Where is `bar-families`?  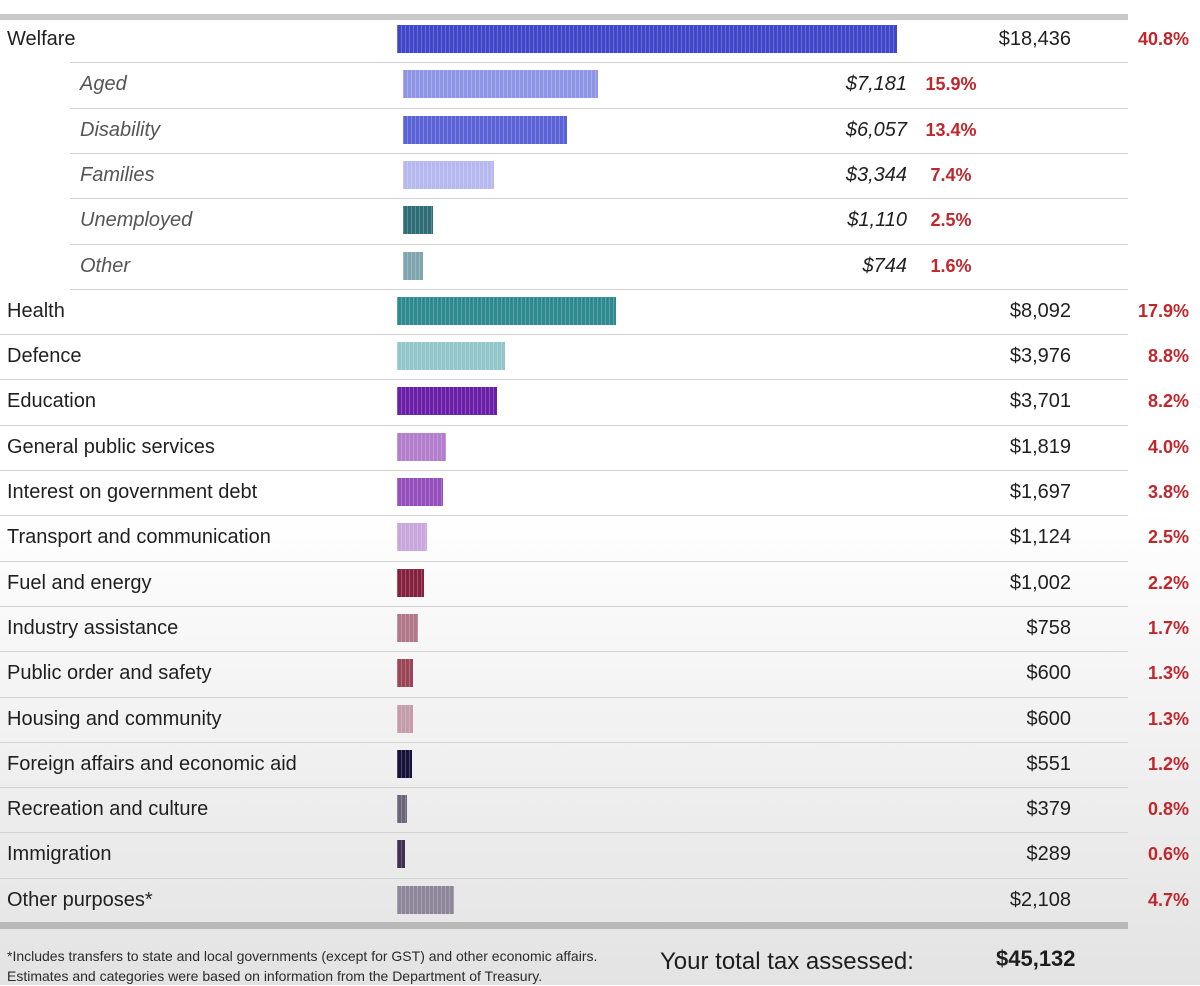
bar-families is located at coordinates (448, 174).